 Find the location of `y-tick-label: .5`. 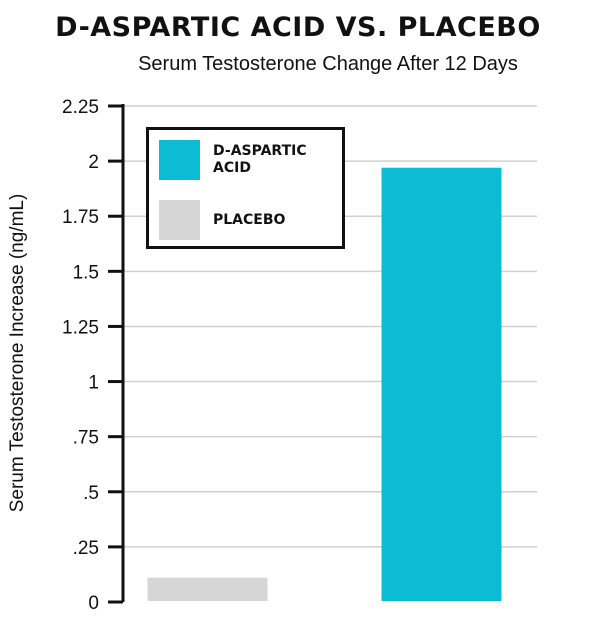

y-tick-label: .5 is located at coordinates (91, 493).